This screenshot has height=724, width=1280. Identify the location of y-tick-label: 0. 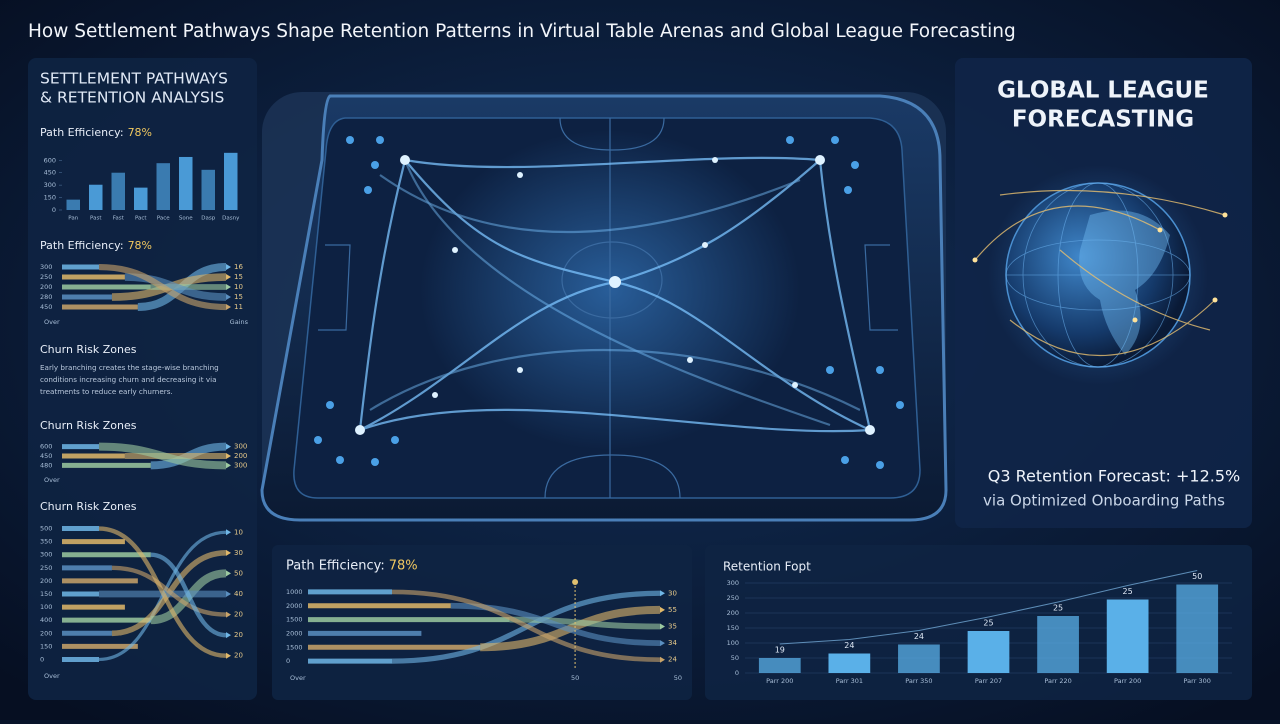
(54, 210).